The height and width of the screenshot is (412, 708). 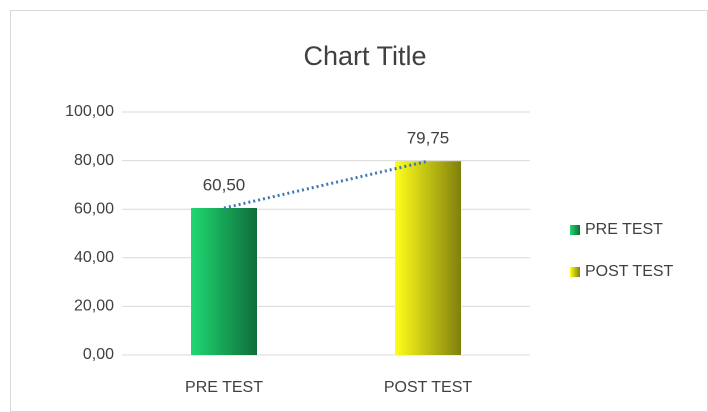 What do you see at coordinates (428, 387) in the screenshot?
I see `x-tick-label: POST TEST` at bounding box center [428, 387].